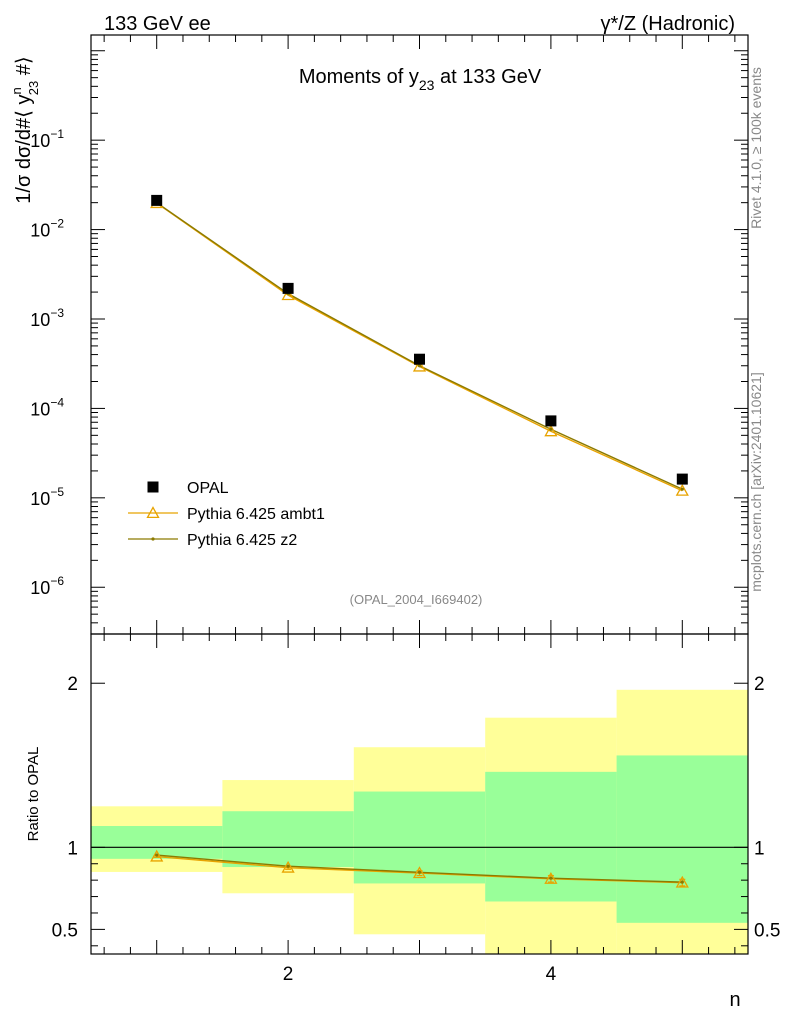  Describe the element at coordinates (33, 794) in the screenshot. I see `ratio-y-axis-label: Ratio to OPAL` at that location.